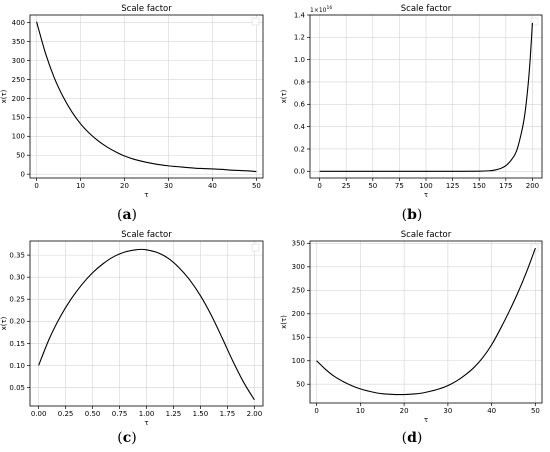 Image resolution: width=550 pixels, height=452 pixels. Describe the element at coordinates (201, 414) in the screenshot. I see `x-tick-label: 1.50` at that location.